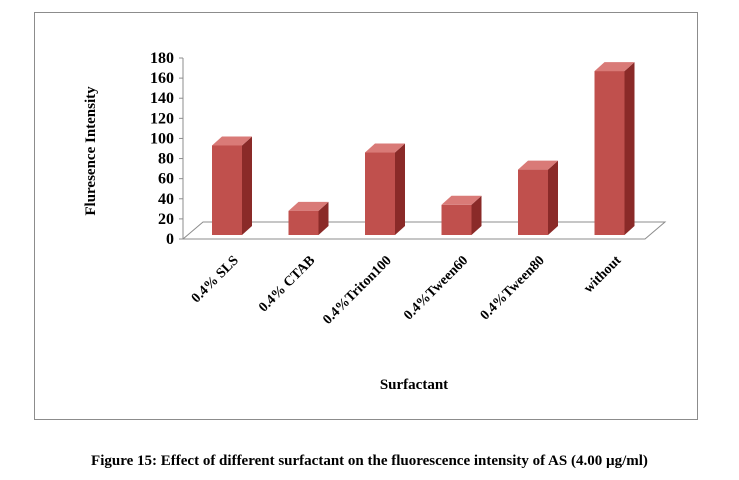 This screenshot has width=739, height=480. What do you see at coordinates (166, 179) in the screenshot?
I see `y-tick-label: 60` at bounding box center [166, 179].